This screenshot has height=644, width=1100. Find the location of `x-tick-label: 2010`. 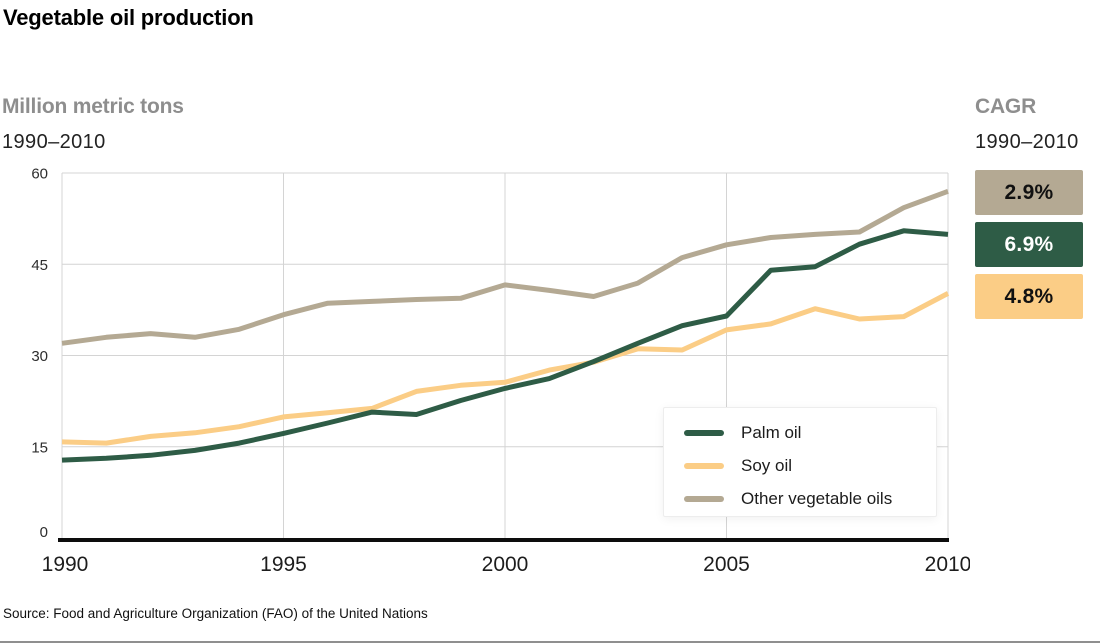

x-tick-label: 2010 is located at coordinates (947, 564).